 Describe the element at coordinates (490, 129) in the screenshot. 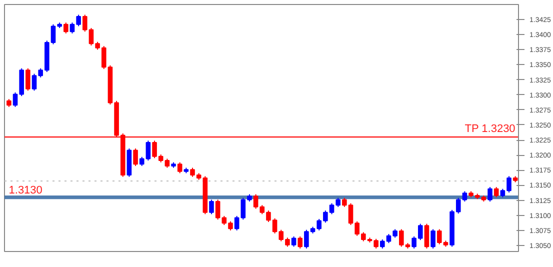

I see `ref-line-label: TP 1.3230` at that location.